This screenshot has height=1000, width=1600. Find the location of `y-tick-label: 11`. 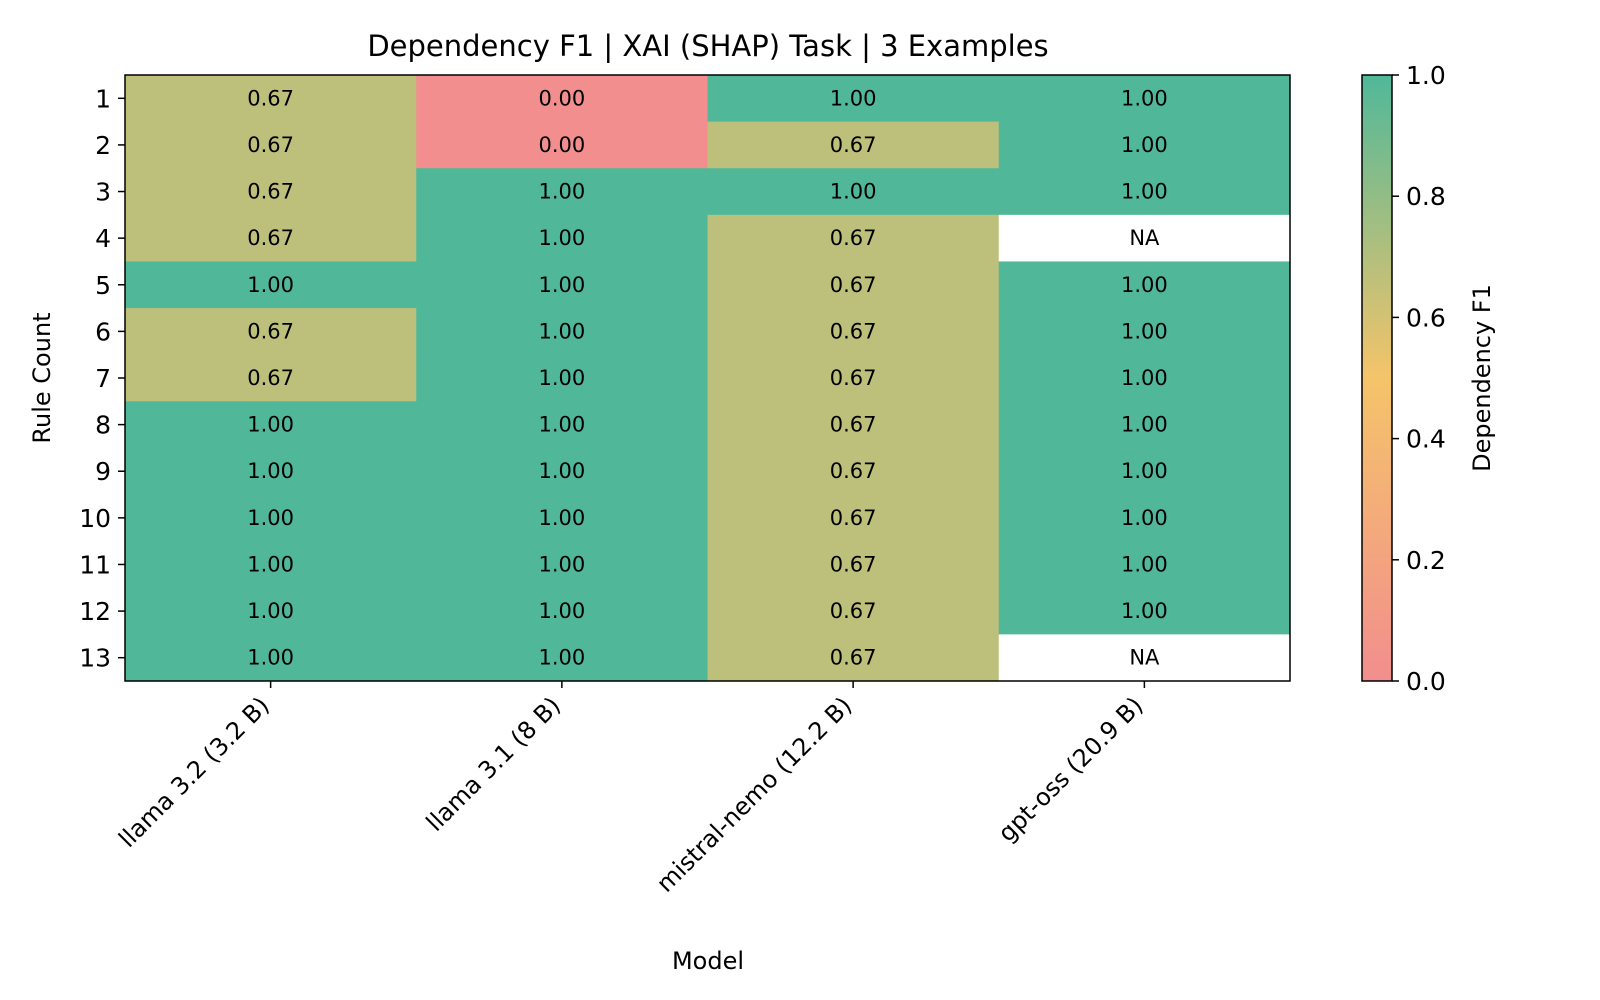

y-tick-label: 11 is located at coordinates (95, 564).